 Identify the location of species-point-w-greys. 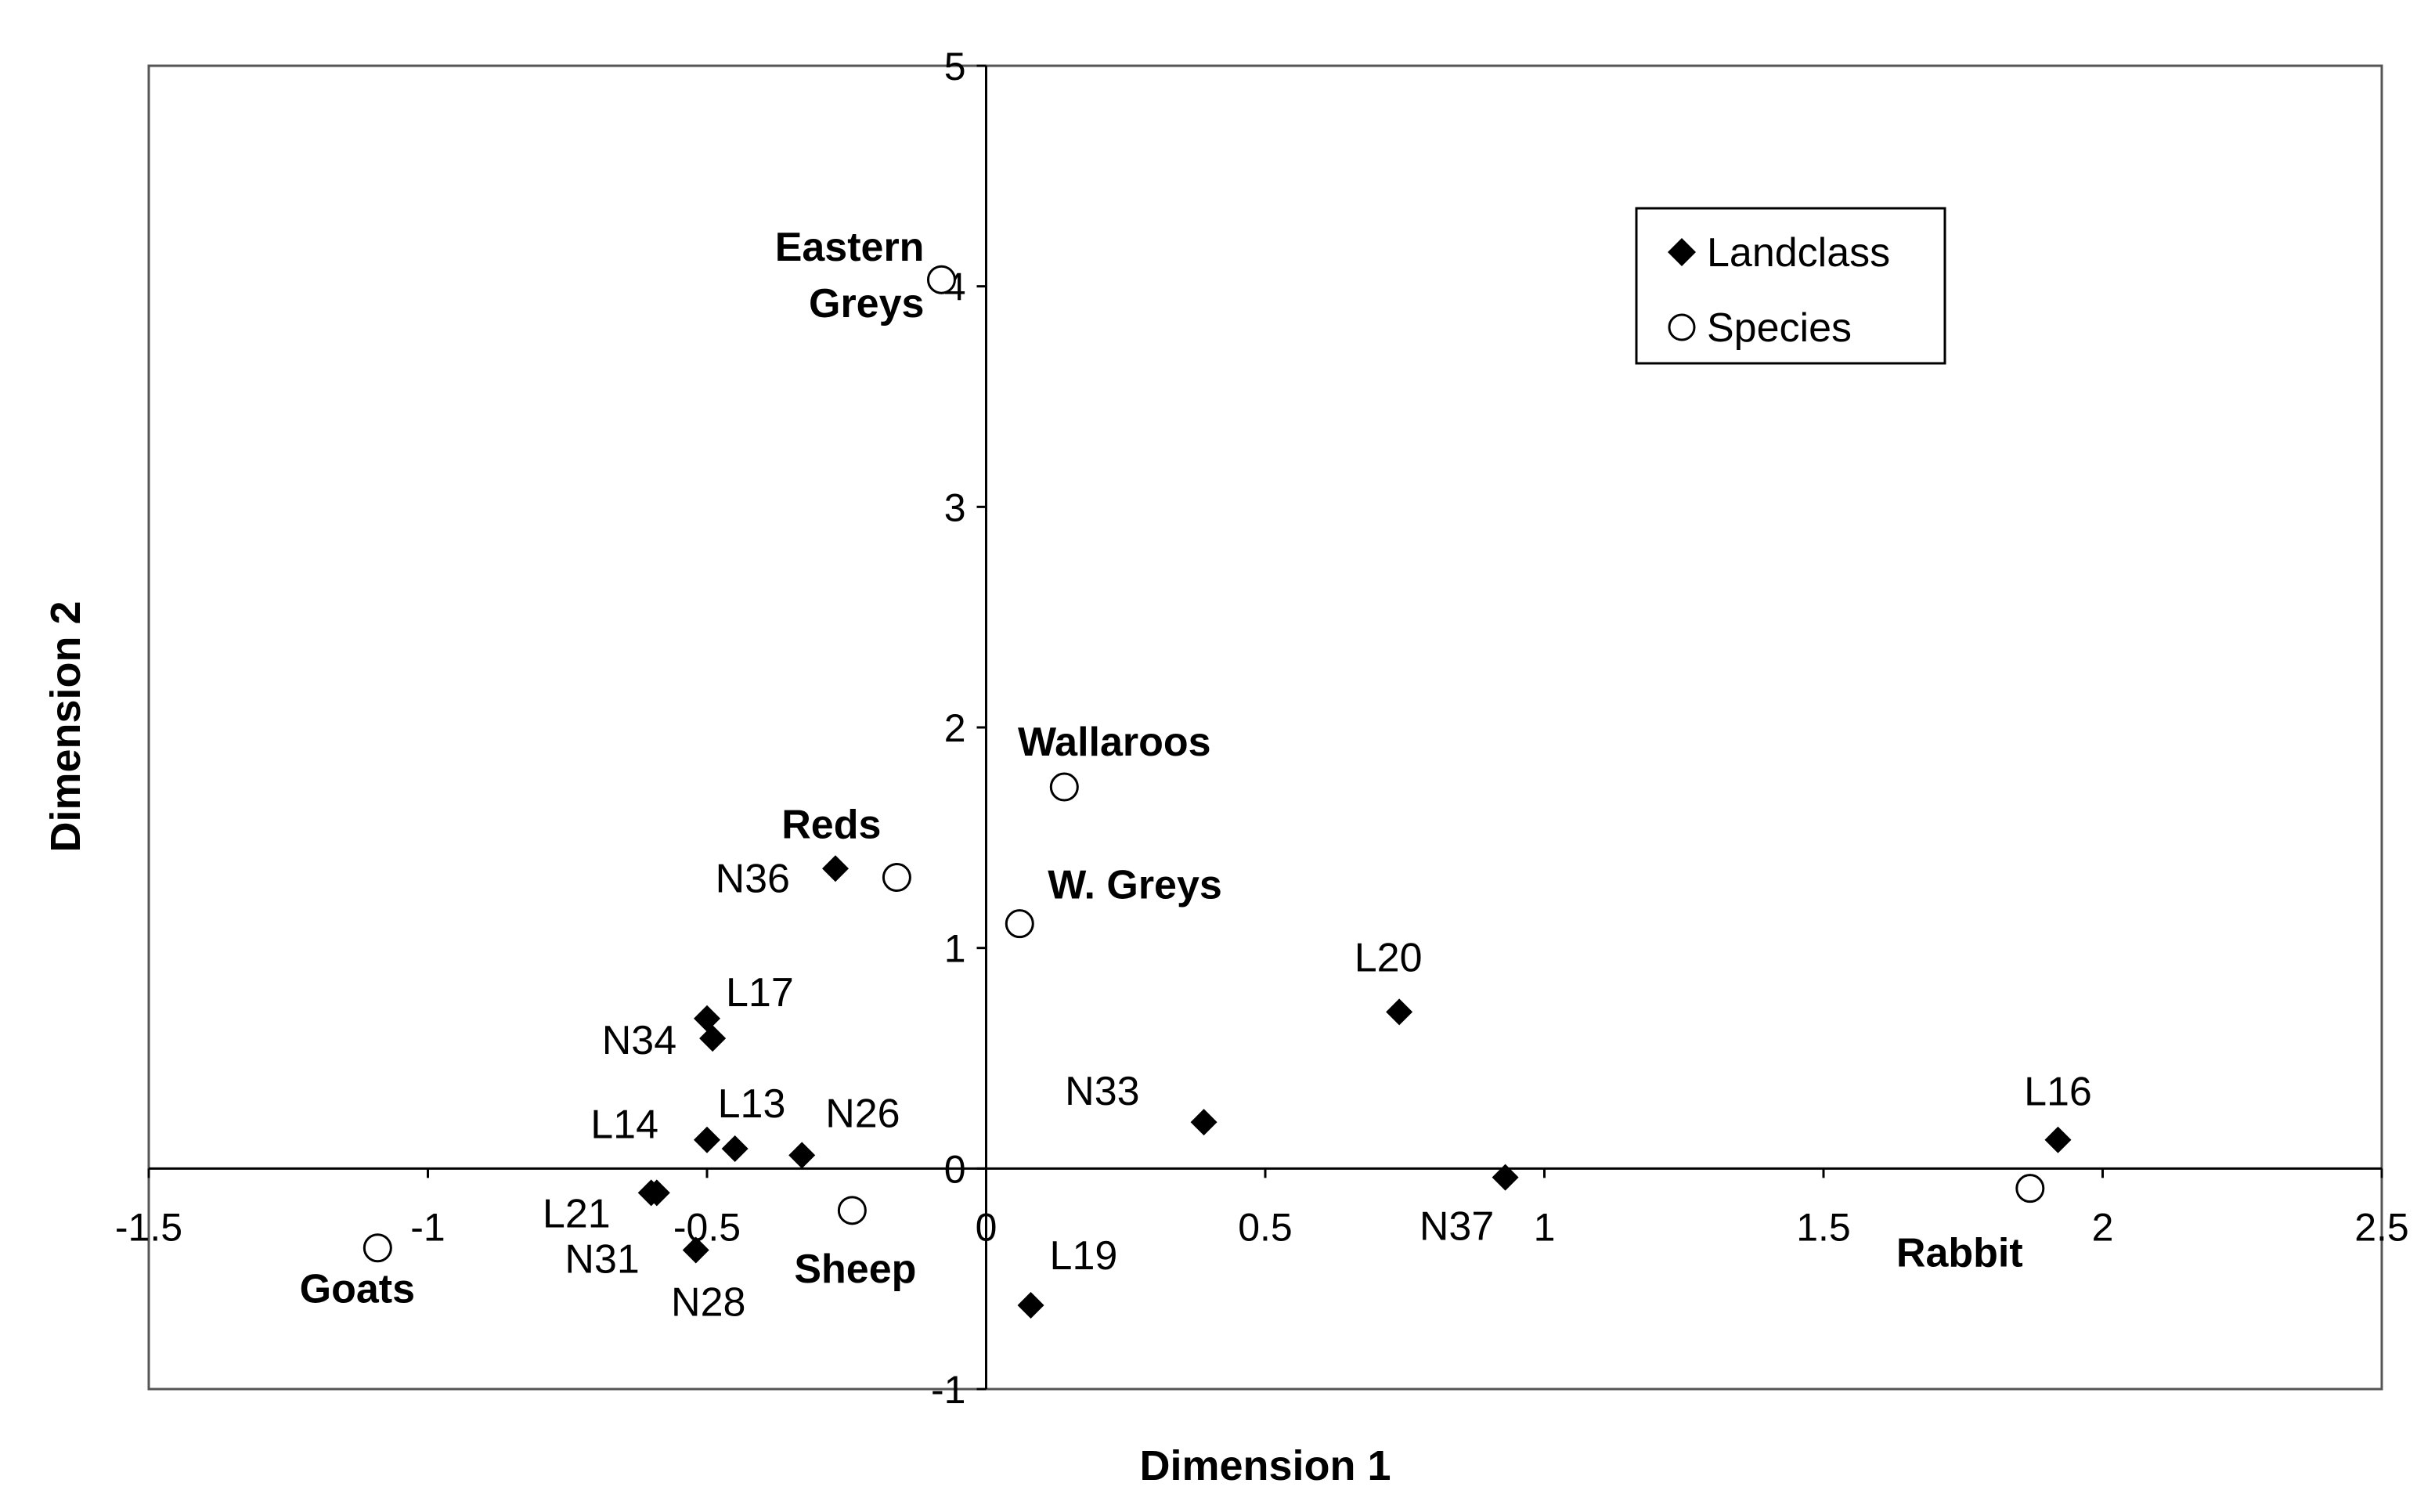
(1019, 924).